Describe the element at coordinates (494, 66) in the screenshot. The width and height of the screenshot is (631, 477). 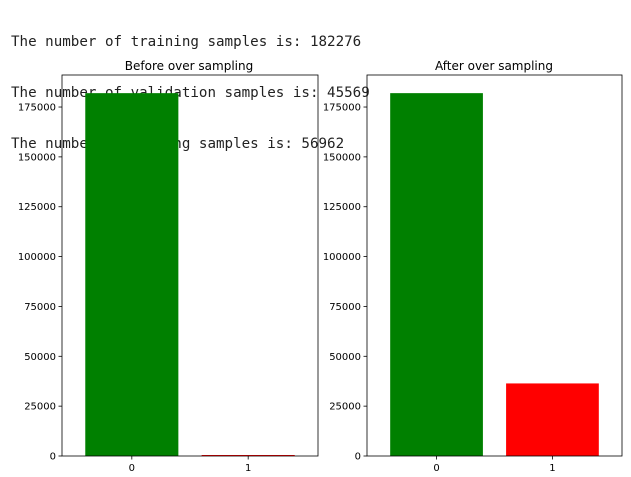
I see `chart-title: After over sampling` at that location.